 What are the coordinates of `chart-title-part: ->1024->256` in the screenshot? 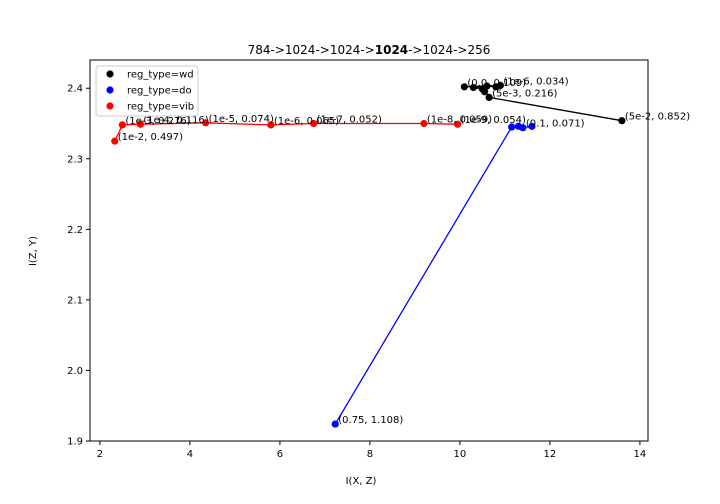 It's located at (449, 50).